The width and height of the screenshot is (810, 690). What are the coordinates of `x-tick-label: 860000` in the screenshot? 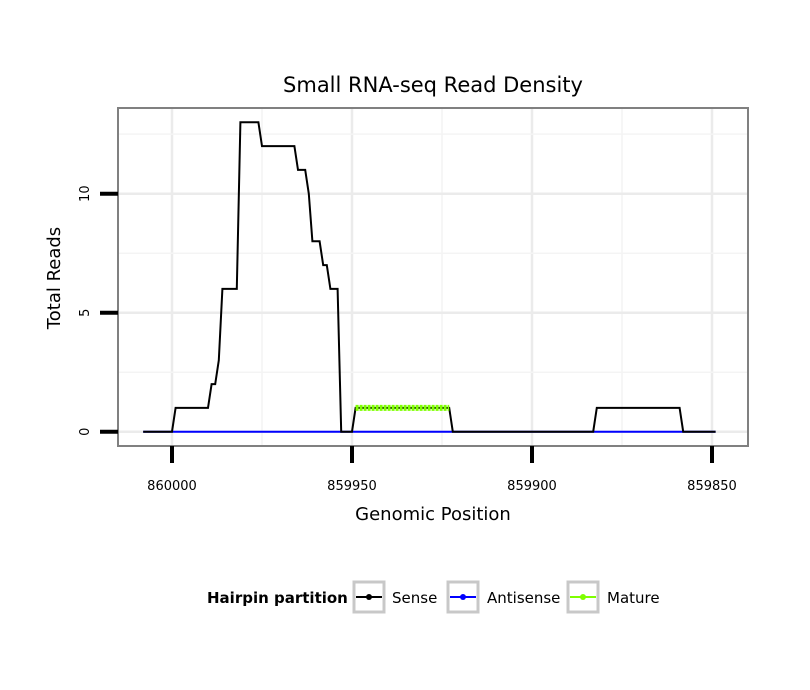 It's located at (172, 486).